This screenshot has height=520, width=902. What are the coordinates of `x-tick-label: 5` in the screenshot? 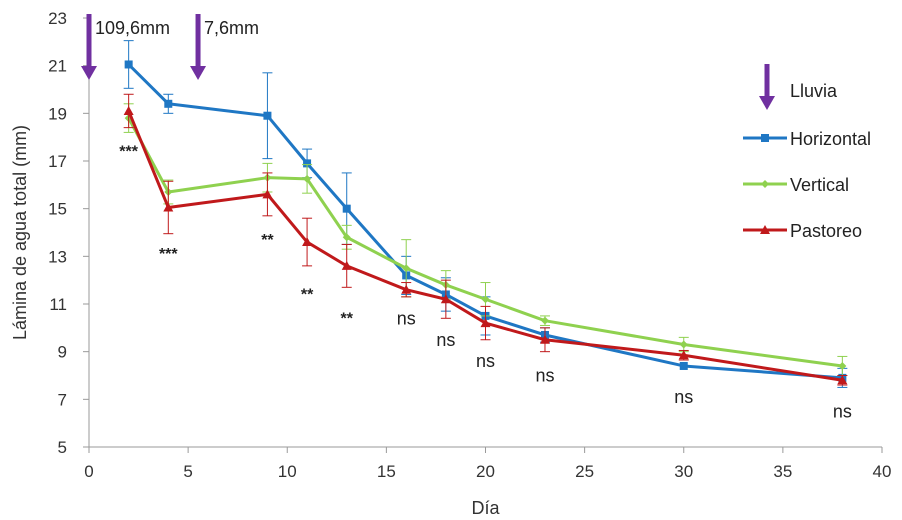 It's located at (187, 471).